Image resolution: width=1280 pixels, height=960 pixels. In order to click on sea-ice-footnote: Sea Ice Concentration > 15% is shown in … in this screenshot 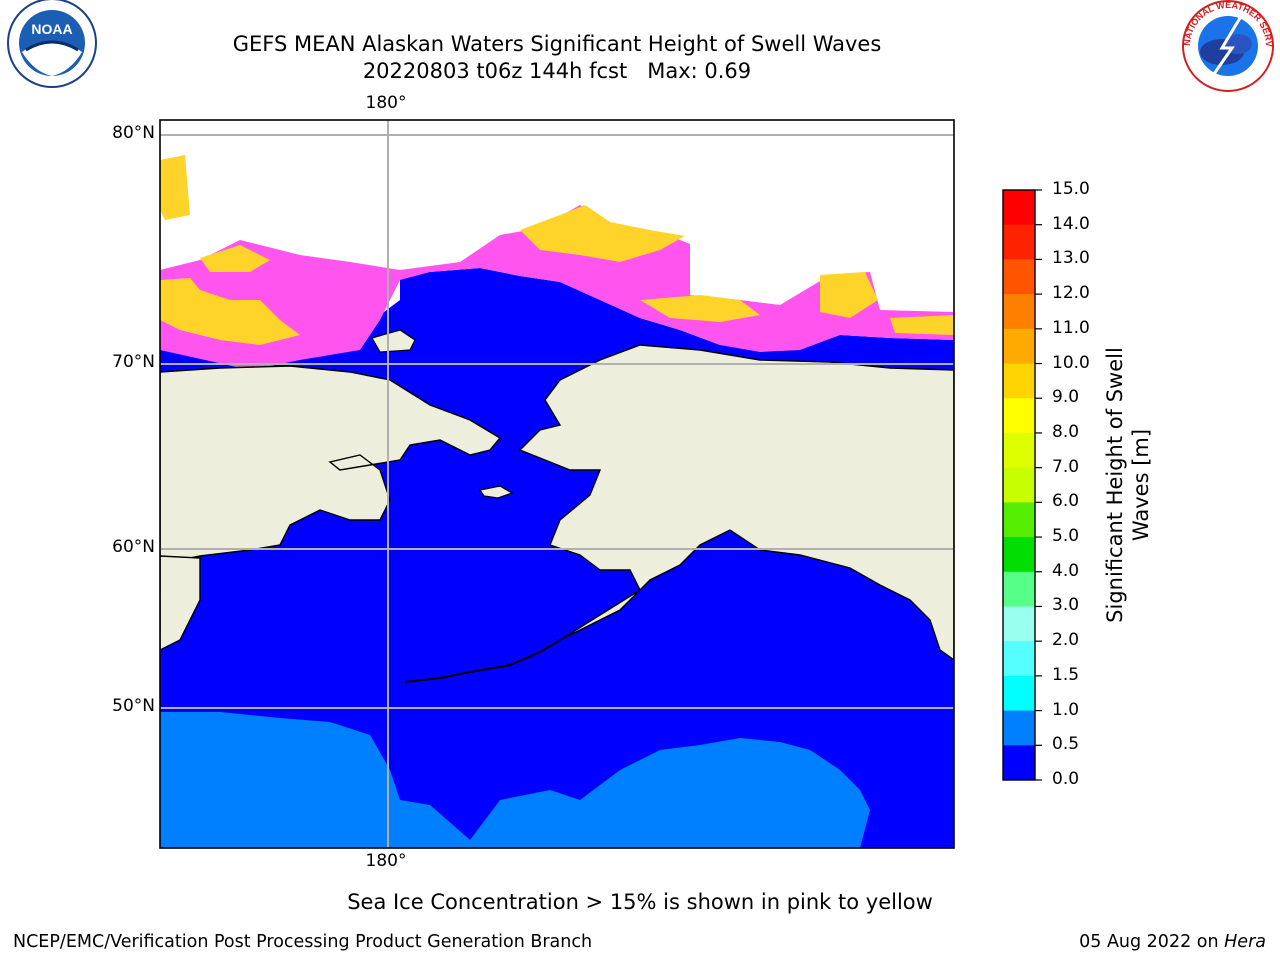, I will do `click(640, 902)`.